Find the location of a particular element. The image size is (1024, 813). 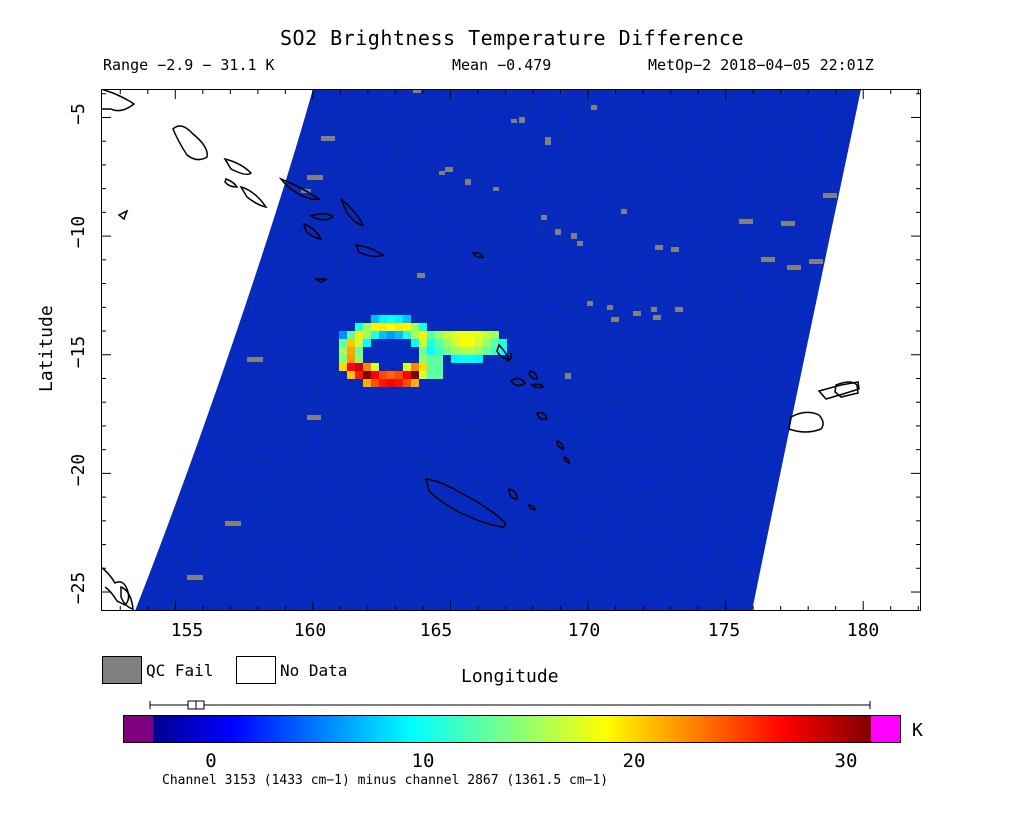

colorbar is located at coordinates (512, 729).